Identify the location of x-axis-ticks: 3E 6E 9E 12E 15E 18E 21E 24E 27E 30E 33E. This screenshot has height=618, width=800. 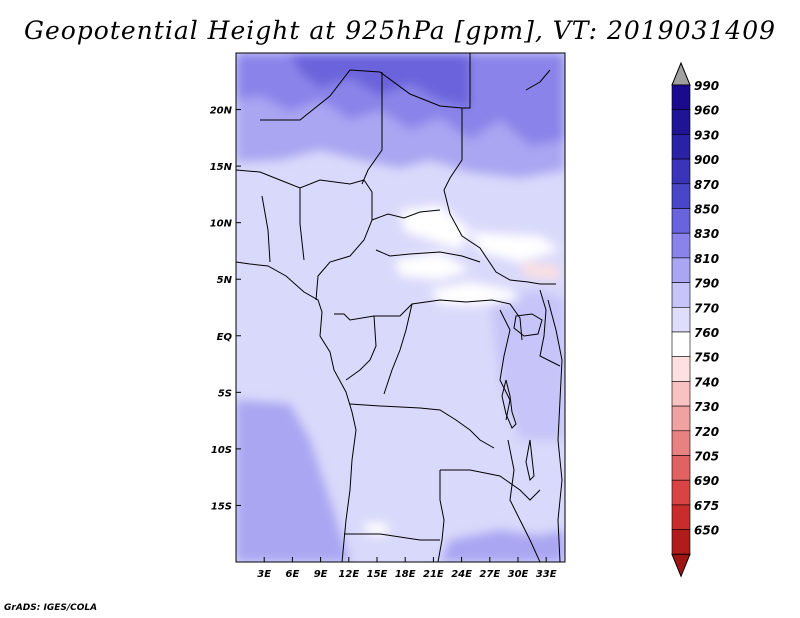
(407, 568).